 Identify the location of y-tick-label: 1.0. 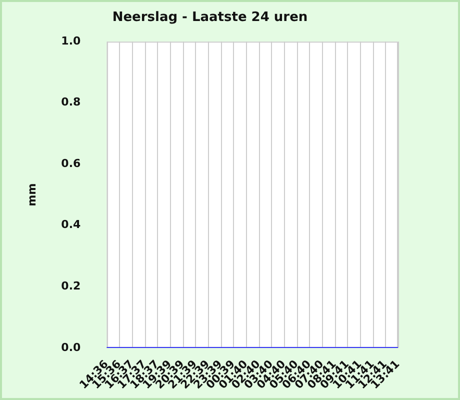
(71, 41).